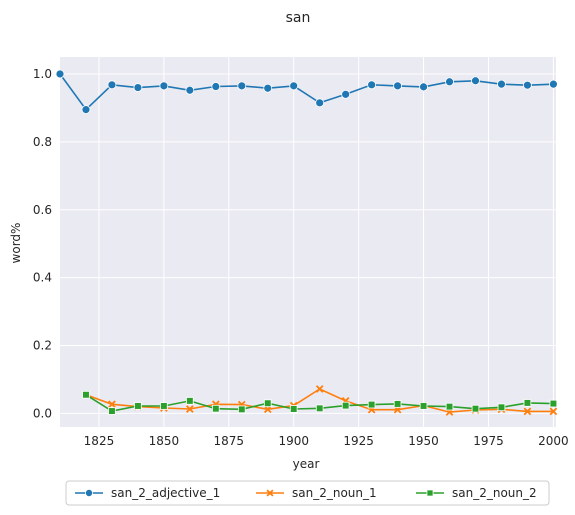 This screenshot has width=575, height=515. I want to click on x-tick-label: 1925, so click(358, 441).